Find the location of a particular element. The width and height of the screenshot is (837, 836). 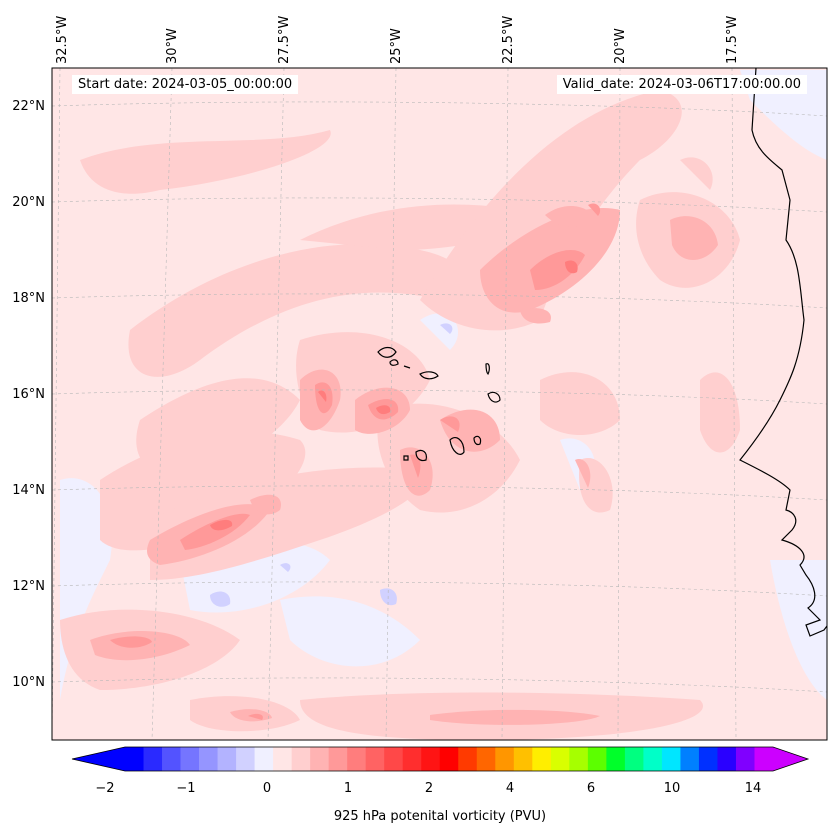

lon-label: 30°W is located at coordinates (172, 46).